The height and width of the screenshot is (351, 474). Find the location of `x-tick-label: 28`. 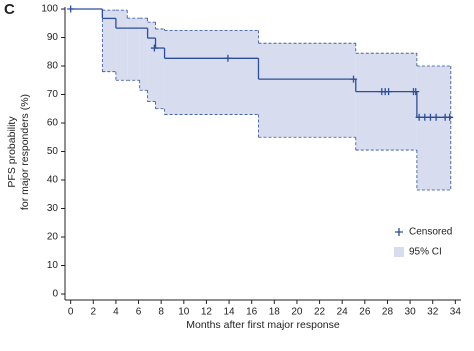

x-tick-label: 28 is located at coordinates (388, 312).